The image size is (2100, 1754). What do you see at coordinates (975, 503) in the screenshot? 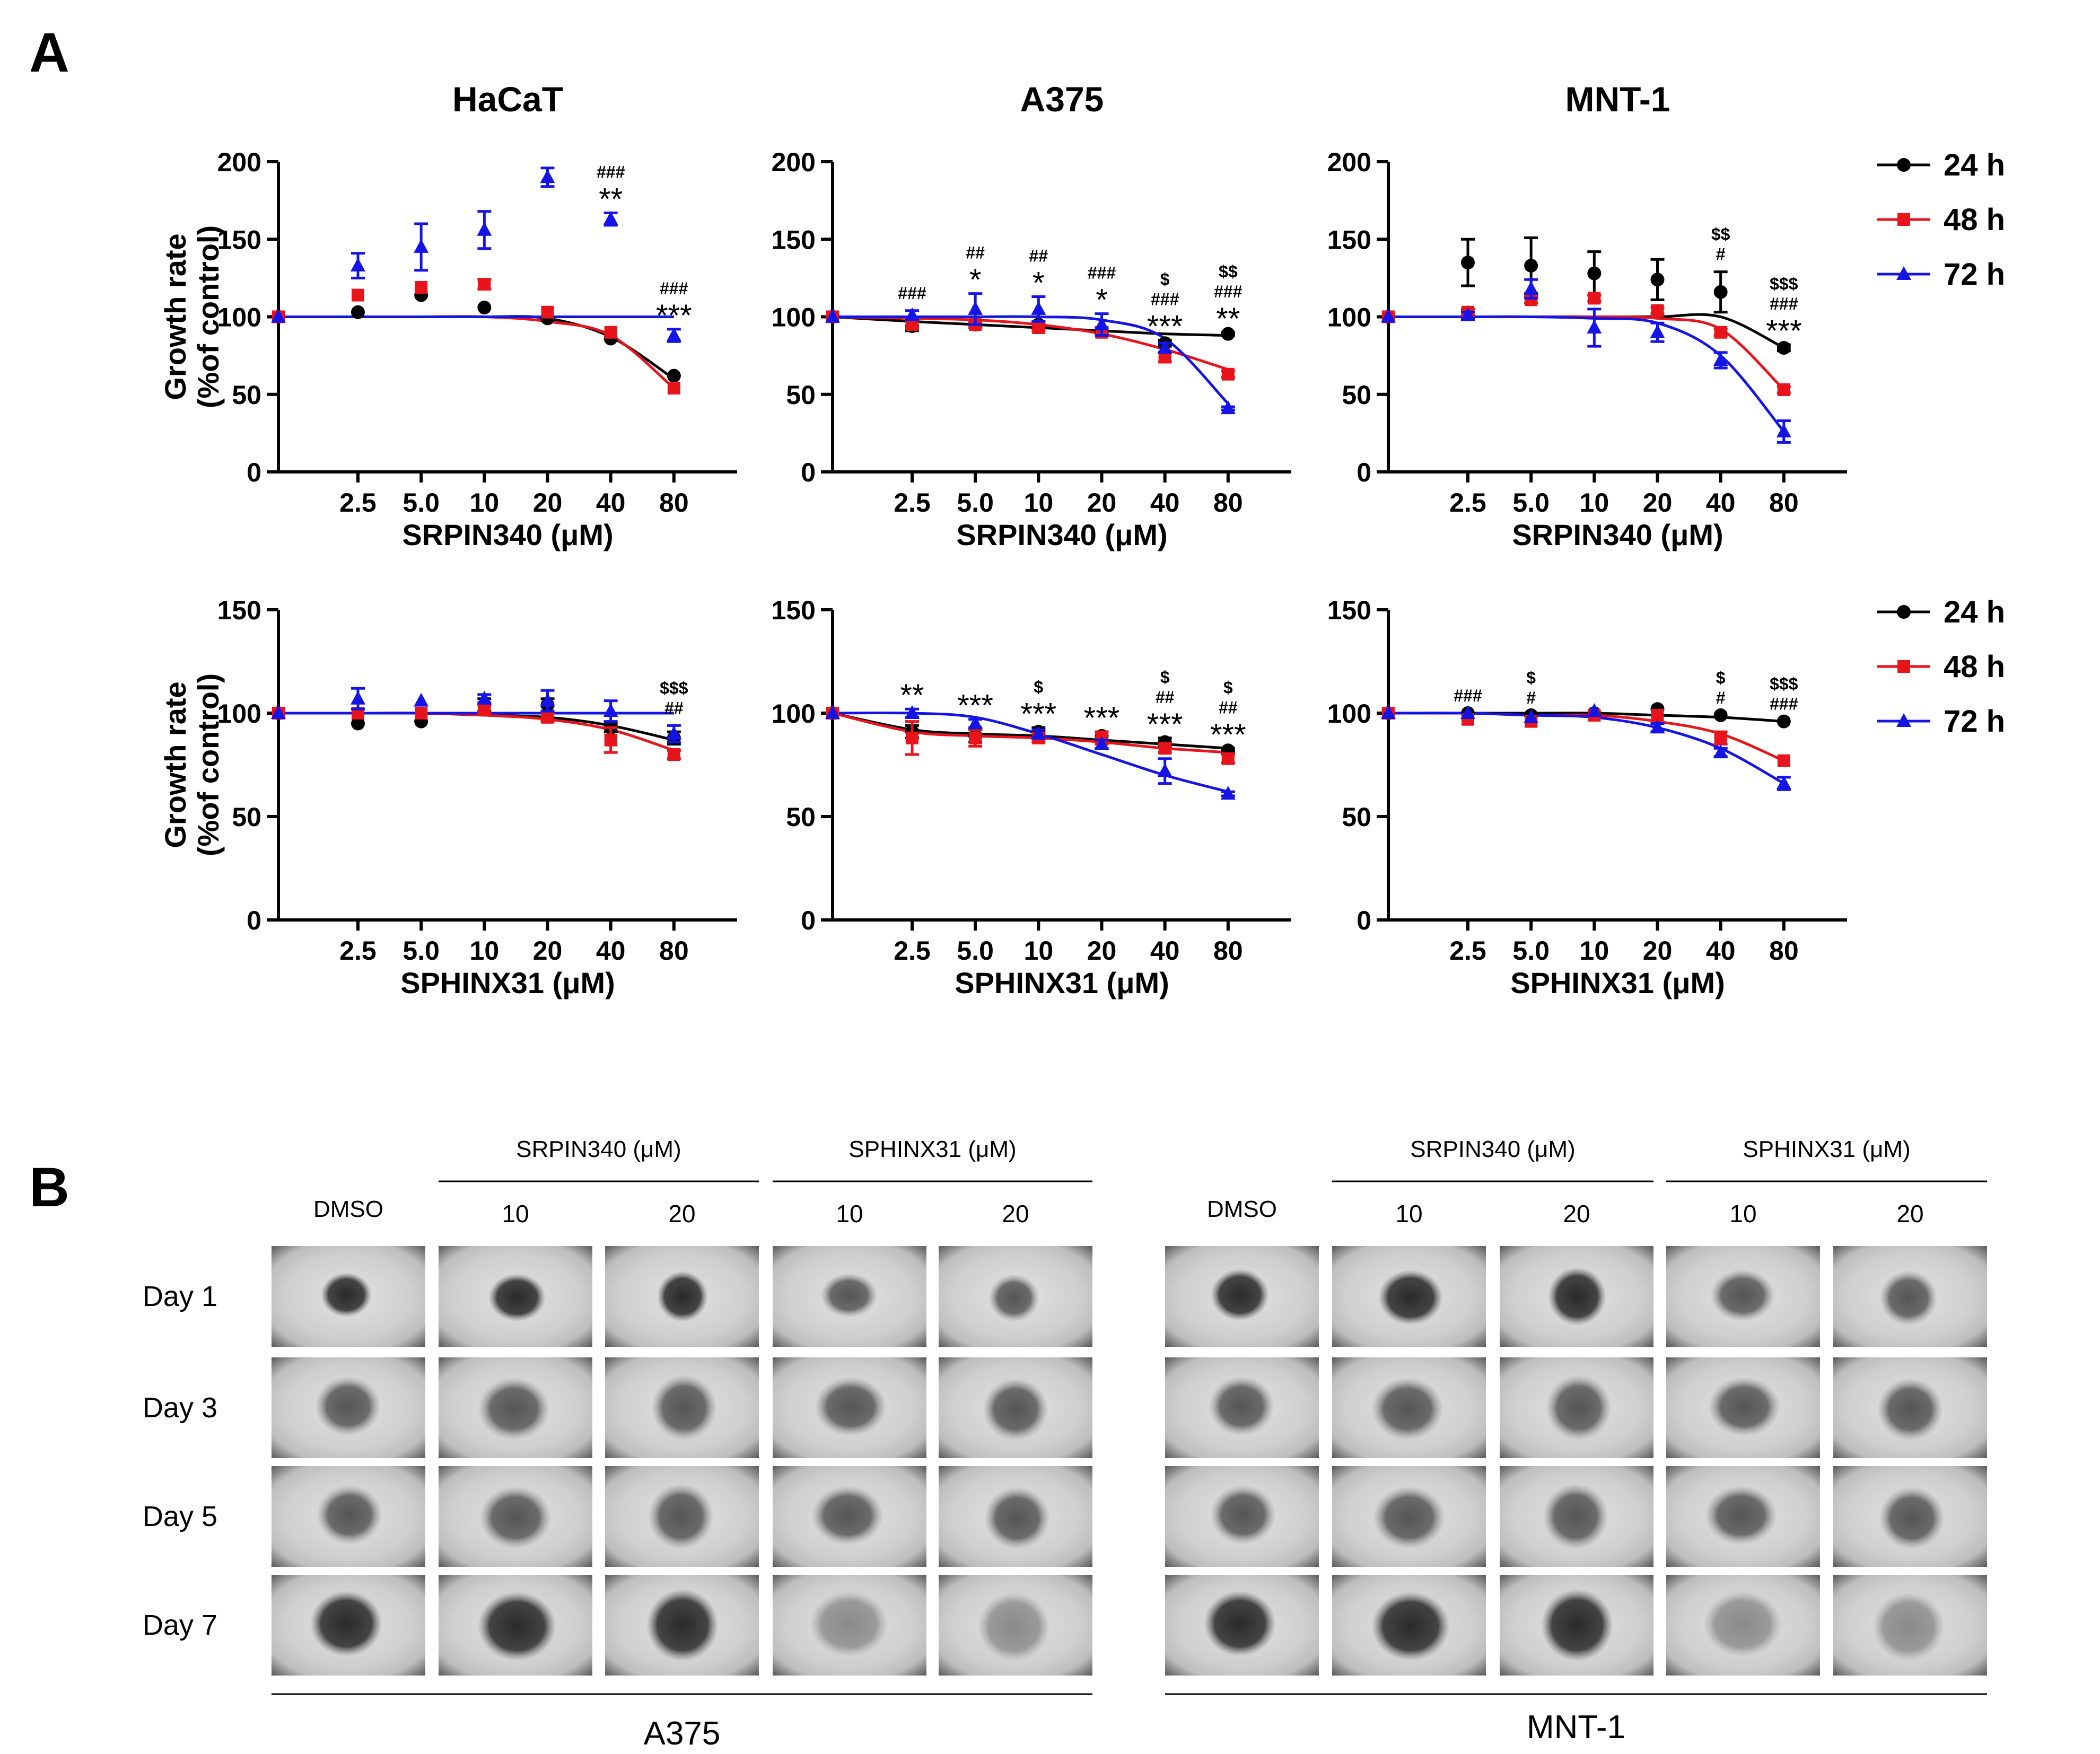
I see `x-tick-label: 5.0` at bounding box center [975, 503].